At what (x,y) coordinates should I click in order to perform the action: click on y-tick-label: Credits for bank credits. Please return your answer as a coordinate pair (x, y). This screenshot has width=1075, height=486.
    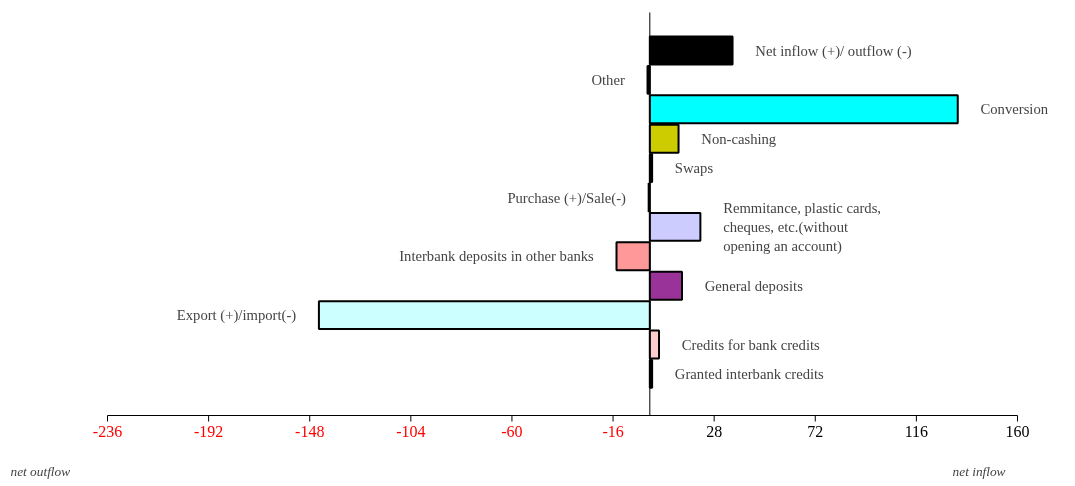
    Looking at the image, I should click on (751, 344).